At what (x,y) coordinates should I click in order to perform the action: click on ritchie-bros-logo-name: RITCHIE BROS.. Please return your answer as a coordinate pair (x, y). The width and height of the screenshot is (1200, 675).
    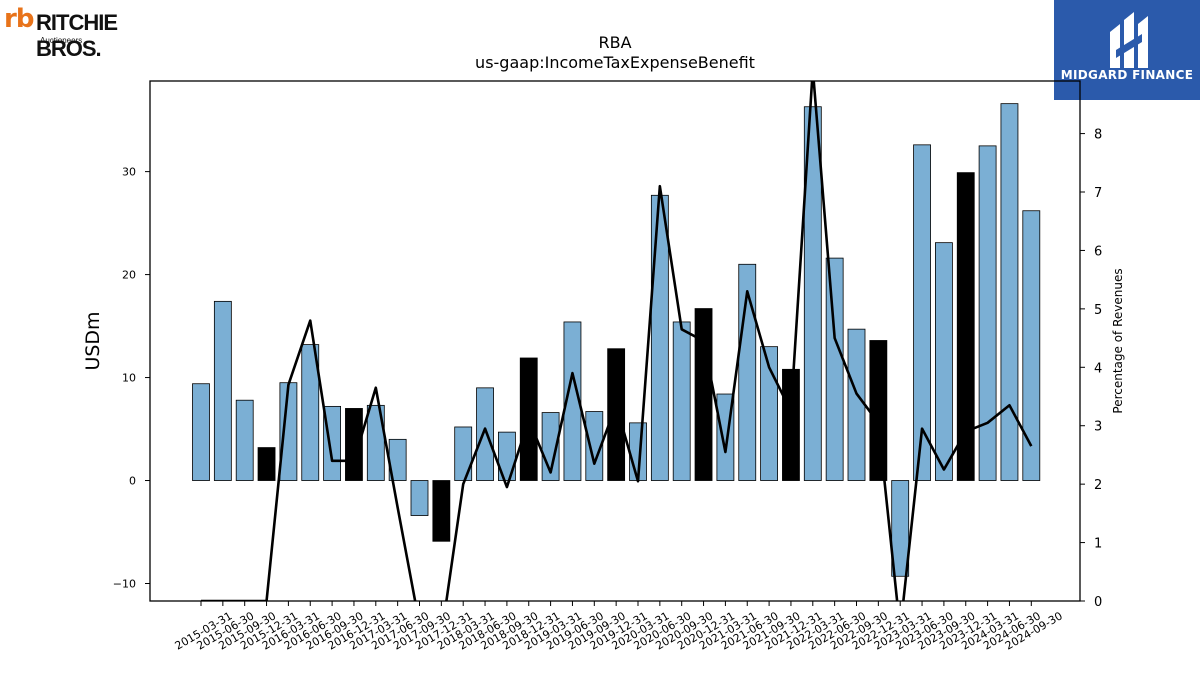
    Looking at the image, I should click on (77, 35).